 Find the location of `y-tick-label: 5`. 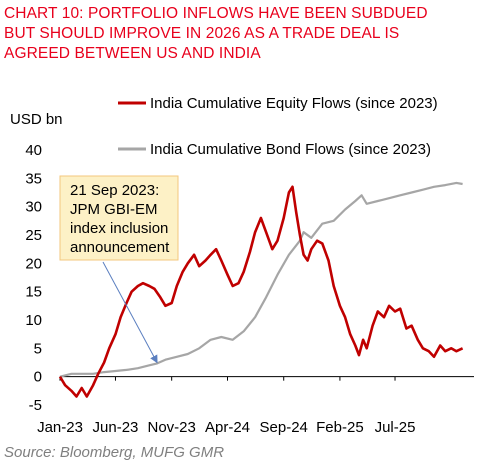

y-tick-label: 5 is located at coordinates (38, 348).